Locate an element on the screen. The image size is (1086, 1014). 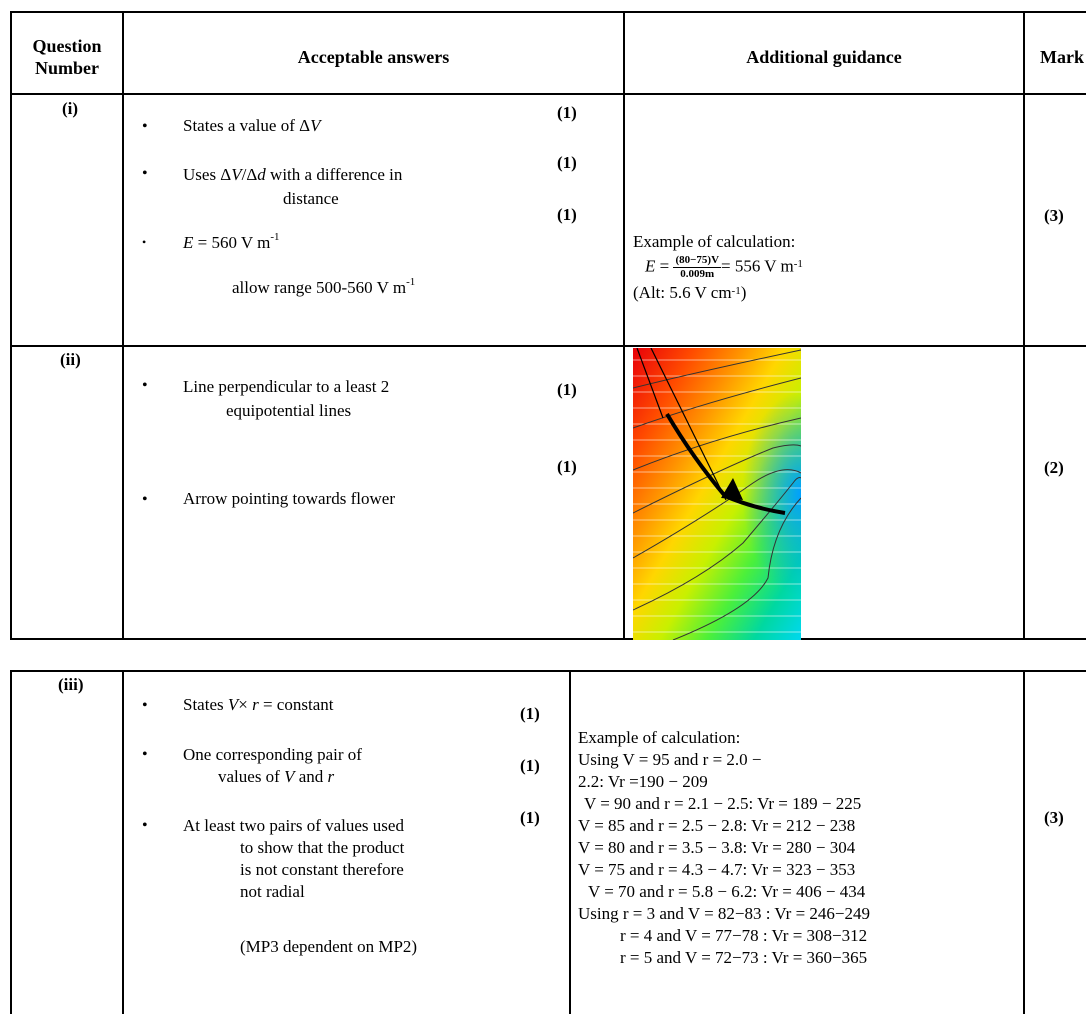
row-iii-guidance-line: Example of calculation: is located at coordinates (659, 737).